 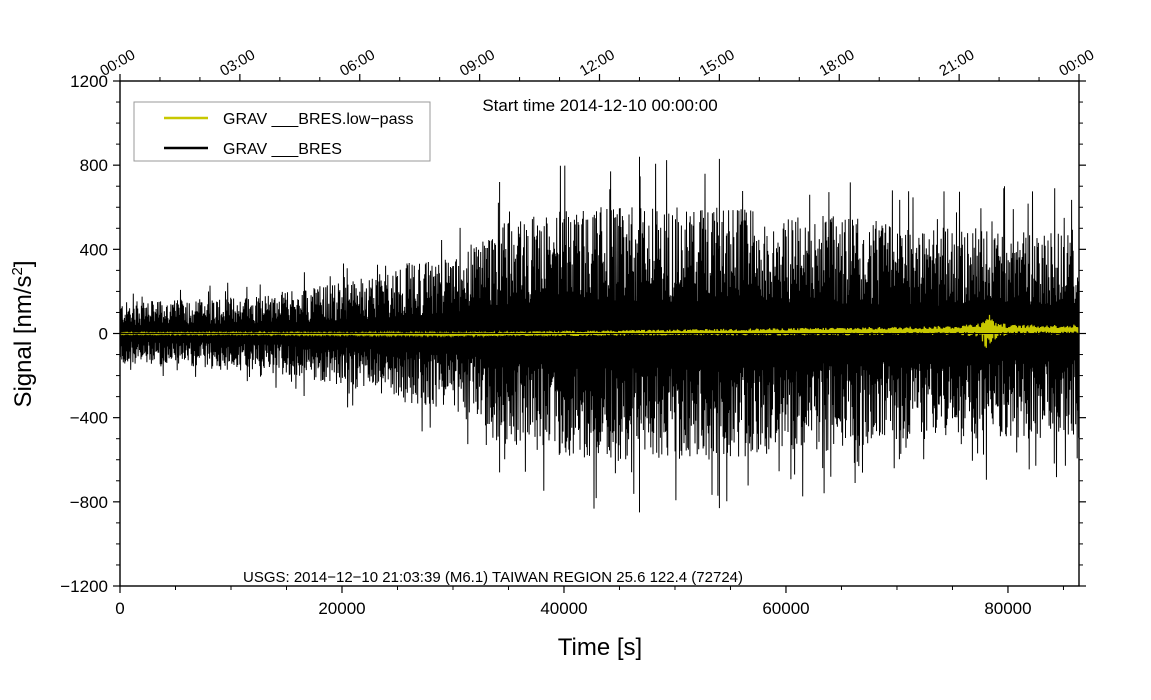 I want to click on y-tick-label: 0, so click(x=103, y=334).